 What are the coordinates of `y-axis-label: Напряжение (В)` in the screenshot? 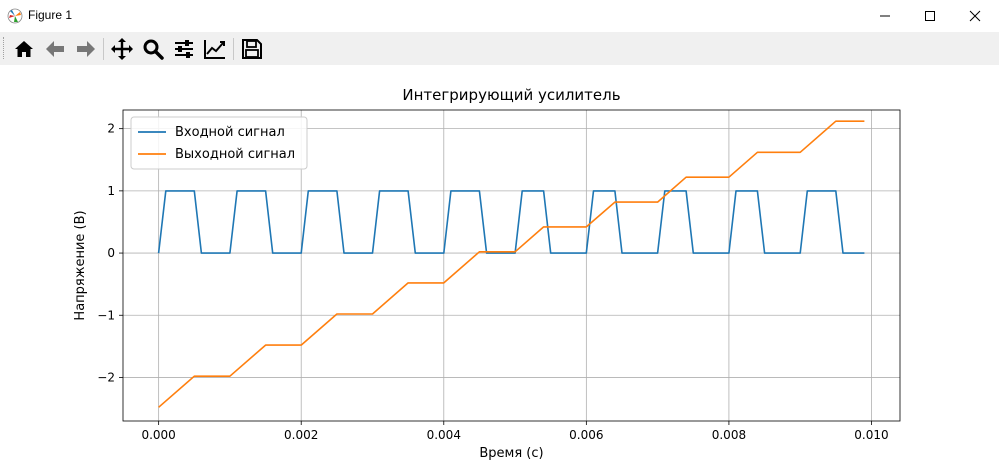 It's located at (80, 265).